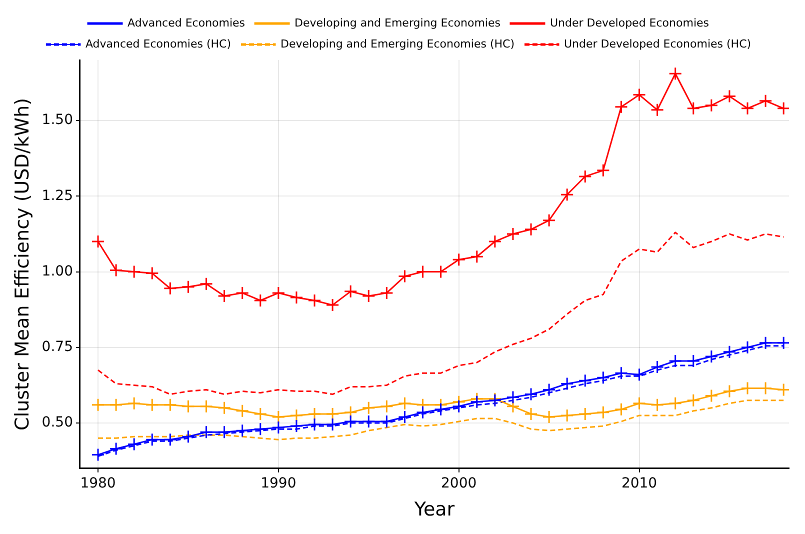  What do you see at coordinates (57, 196) in the screenshot?
I see `y-tick-label: 1.25` at bounding box center [57, 196].